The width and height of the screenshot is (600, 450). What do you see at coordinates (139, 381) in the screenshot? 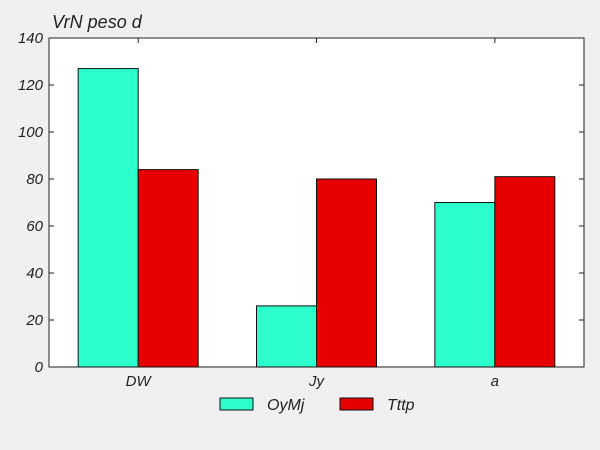
I see `x-tick-label: DW` at bounding box center [139, 381].